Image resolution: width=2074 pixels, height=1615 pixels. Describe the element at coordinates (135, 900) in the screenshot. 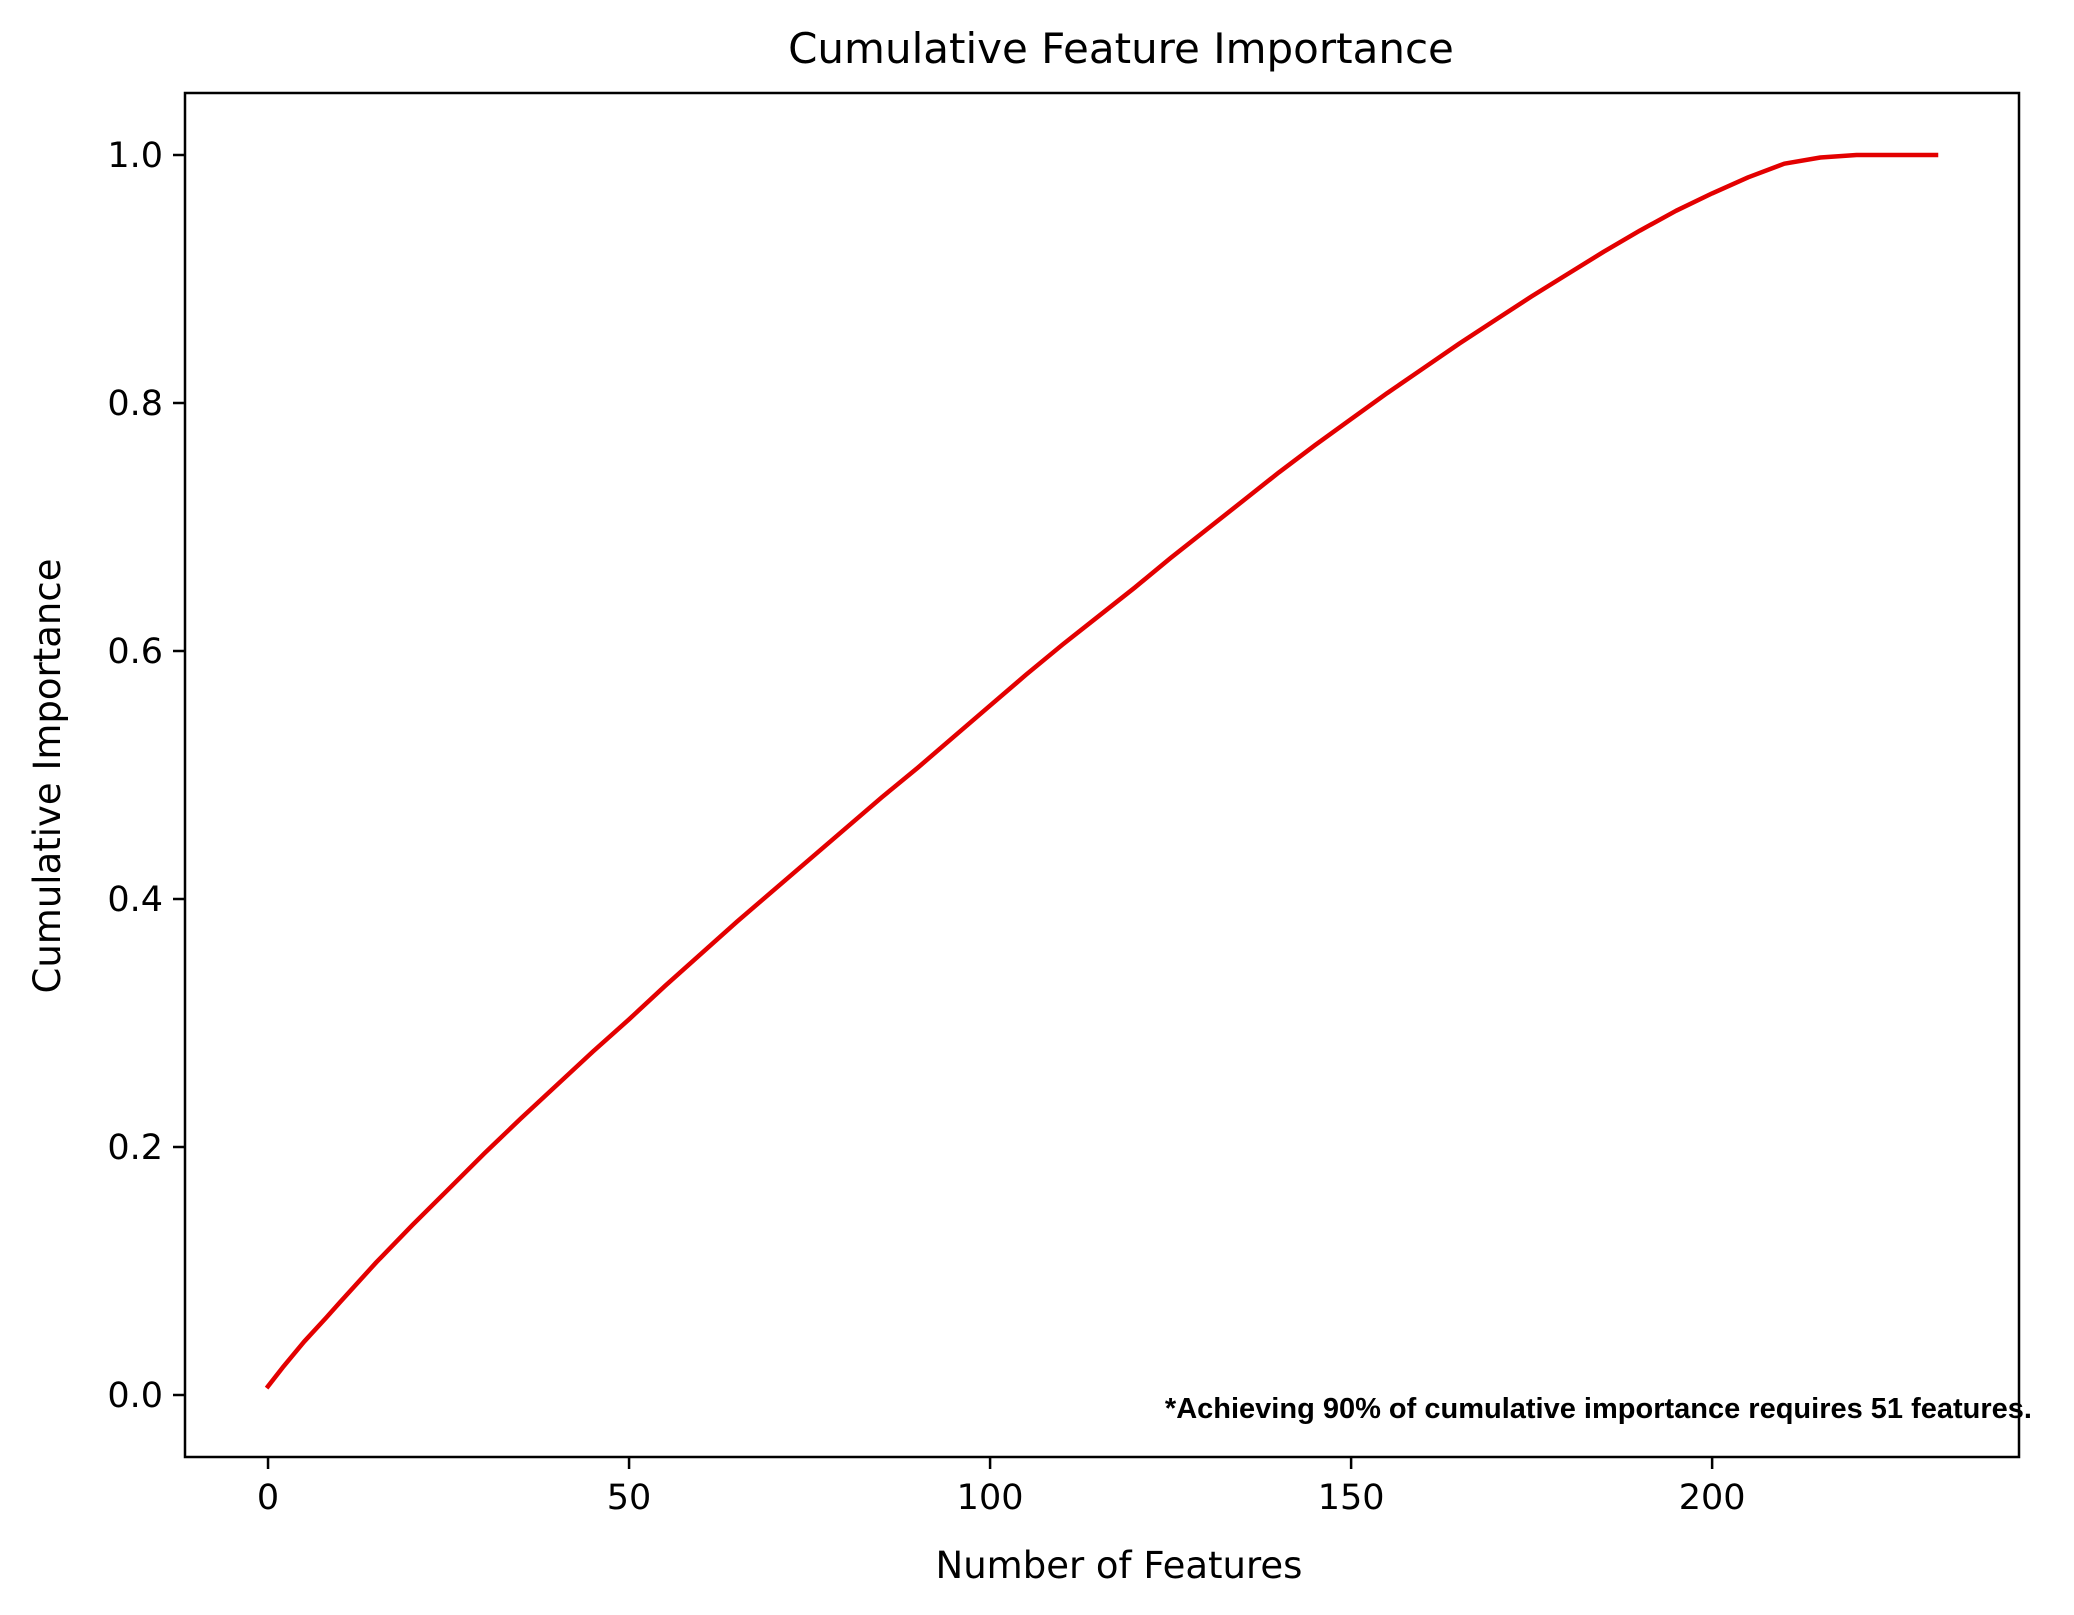

I see `y-tick-label: 0.4` at that location.